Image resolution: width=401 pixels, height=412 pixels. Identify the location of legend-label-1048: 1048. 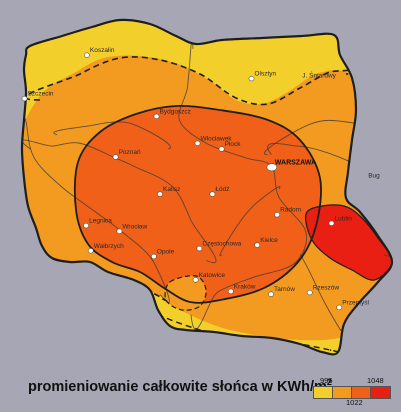
(375, 380).